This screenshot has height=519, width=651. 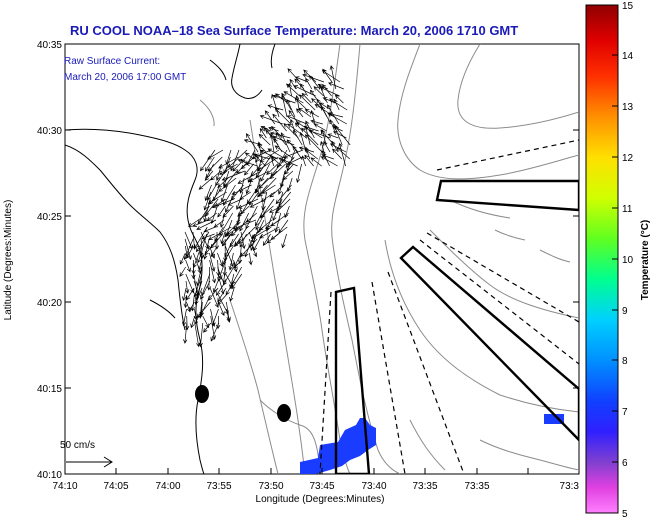 I want to click on x-tick-label: 73:3, so click(x=570, y=486).